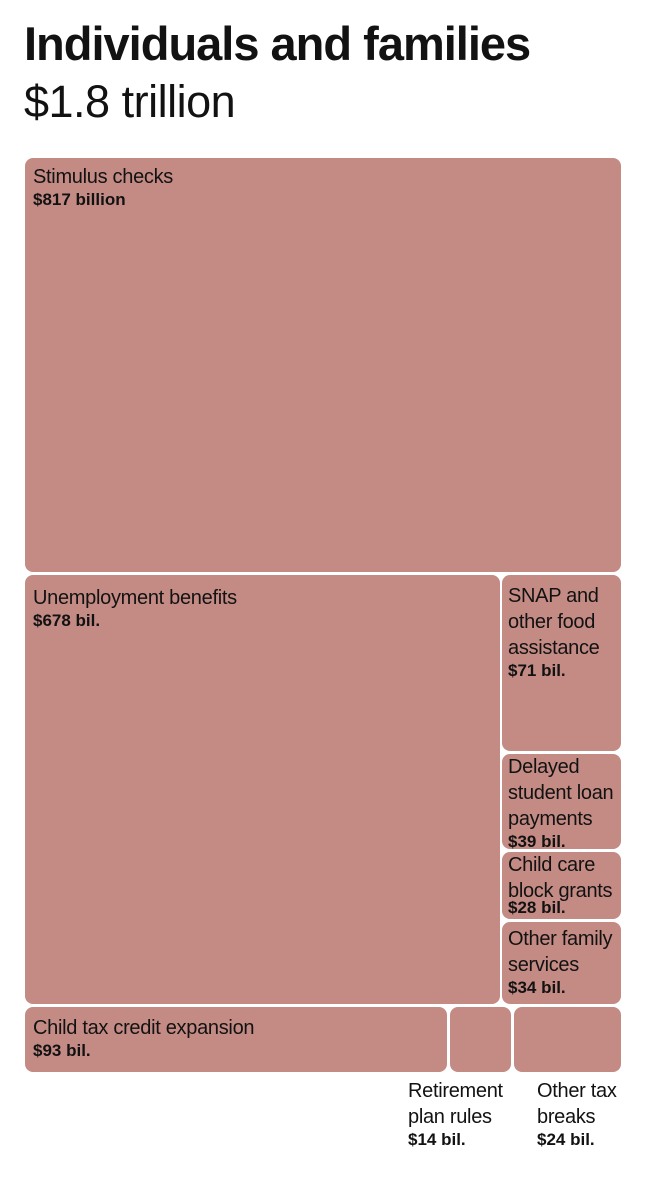 The image size is (648, 1182). I want to click on tile-label: Other tax breaks, so click(577, 1104).